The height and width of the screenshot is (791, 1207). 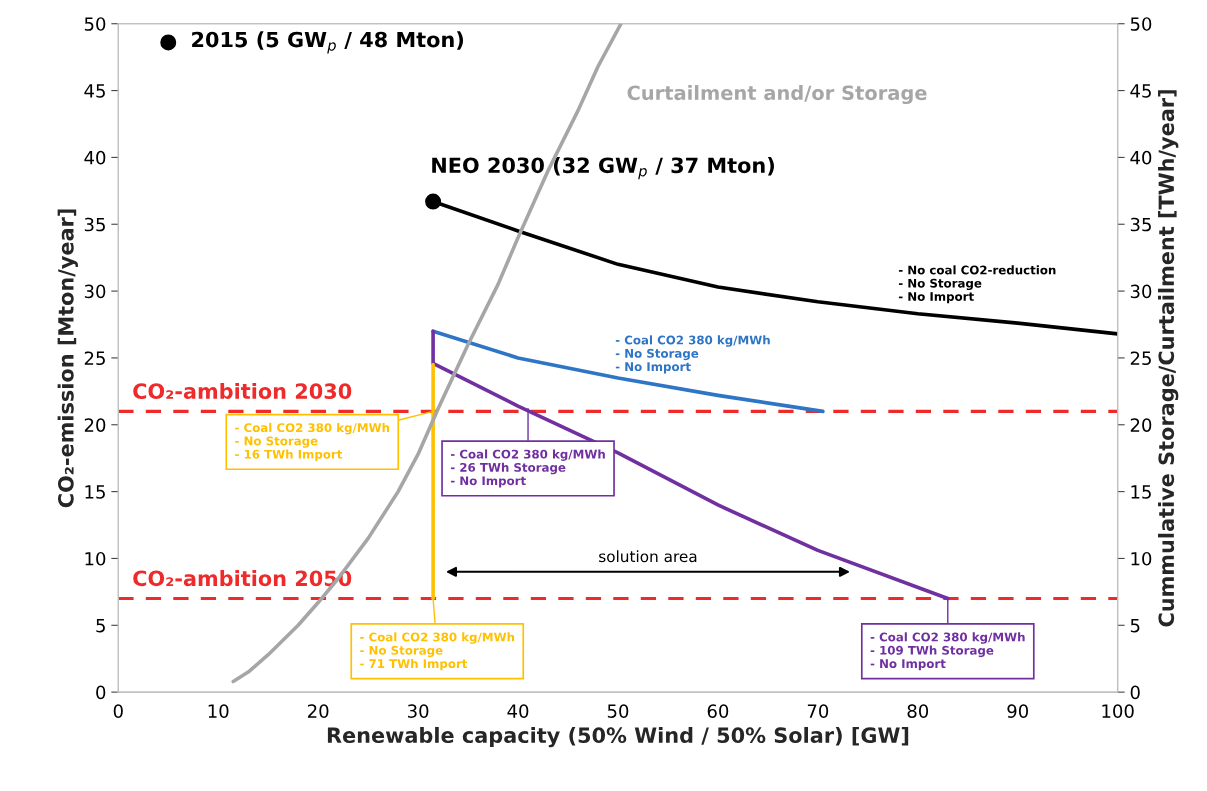 What do you see at coordinates (328, 42) in the screenshot?
I see `annotation: 2015 (5 GW$_{p}$ / 48 Mton)` at bounding box center [328, 42].